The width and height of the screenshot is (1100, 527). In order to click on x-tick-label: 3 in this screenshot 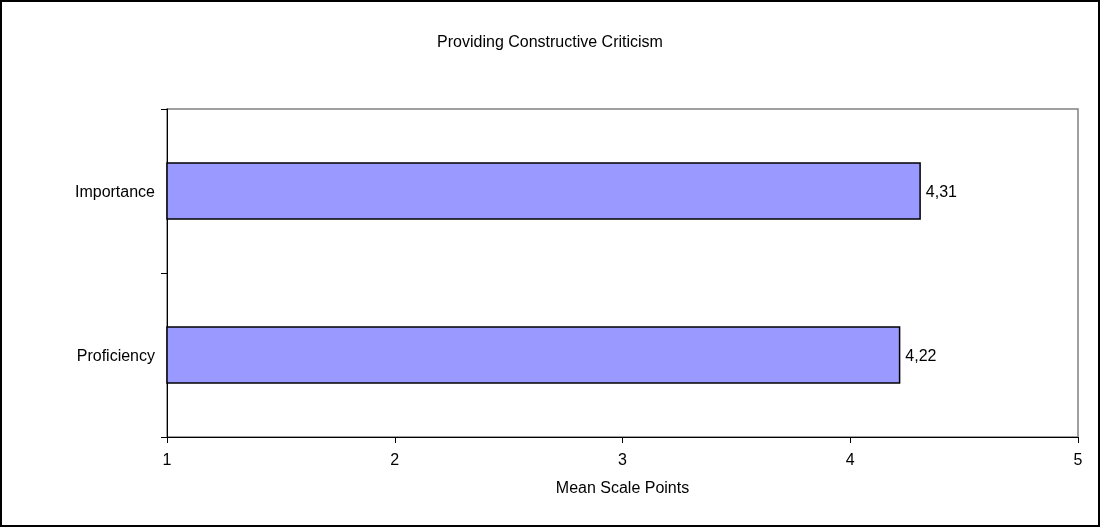, I will do `click(623, 459)`.